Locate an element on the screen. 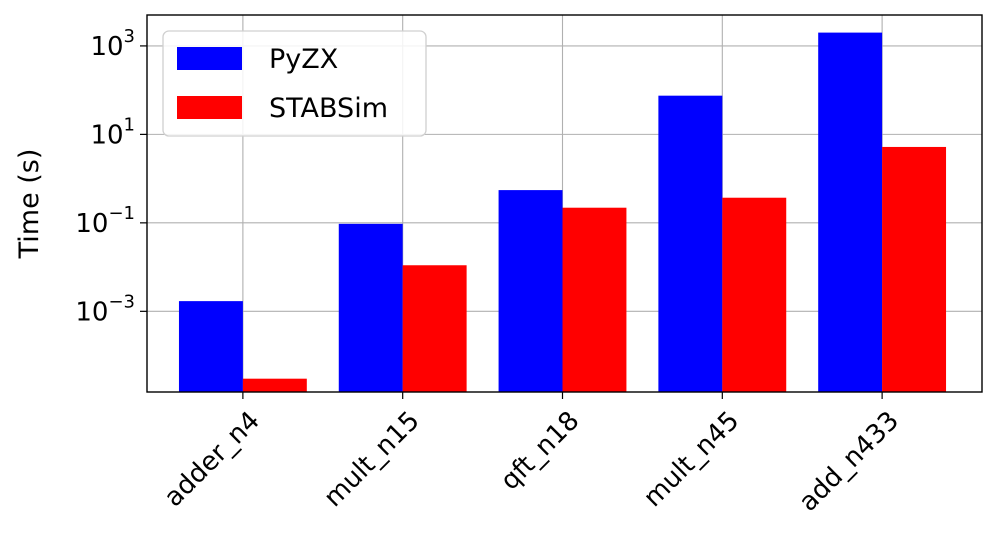 This screenshot has height=550, width=997. legend: PyZX STABSim is located at coordinates (294, 83).